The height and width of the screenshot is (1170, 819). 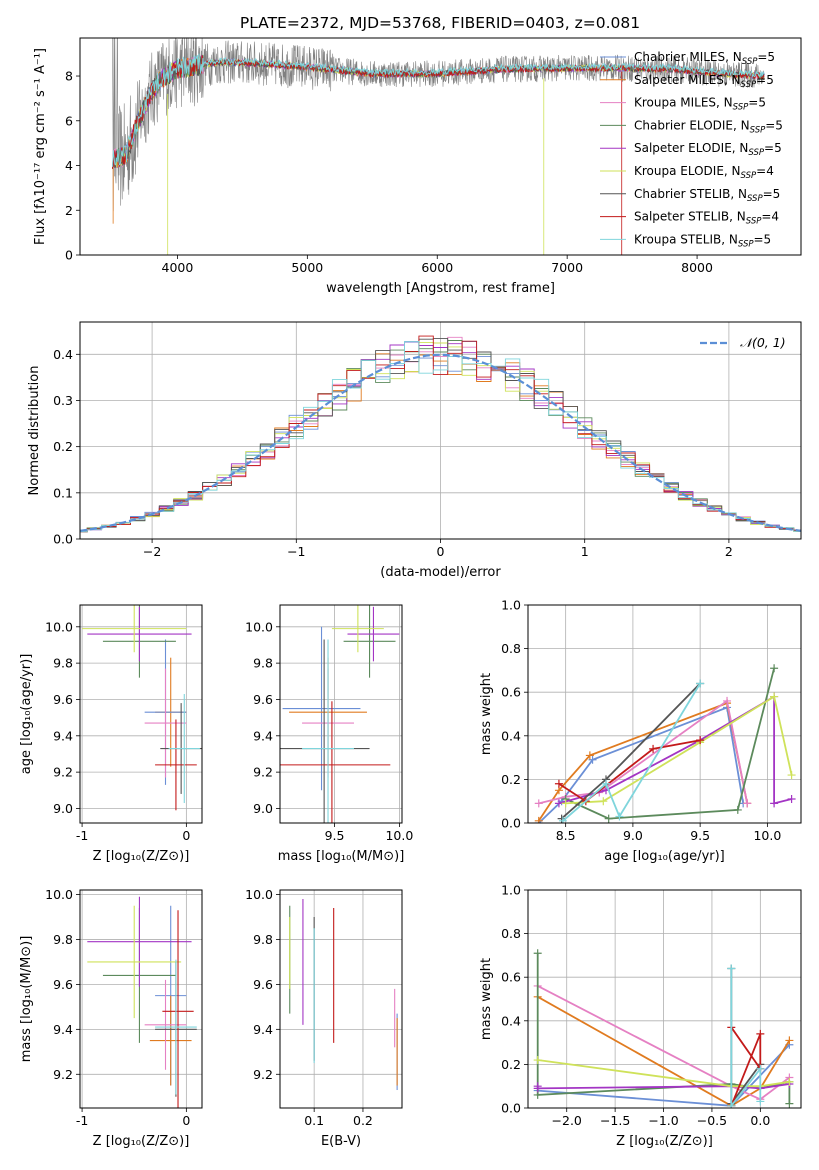 I want to click on legend-entry: Chabrier MILES, NSSP=5, so click(x=704, y=58).